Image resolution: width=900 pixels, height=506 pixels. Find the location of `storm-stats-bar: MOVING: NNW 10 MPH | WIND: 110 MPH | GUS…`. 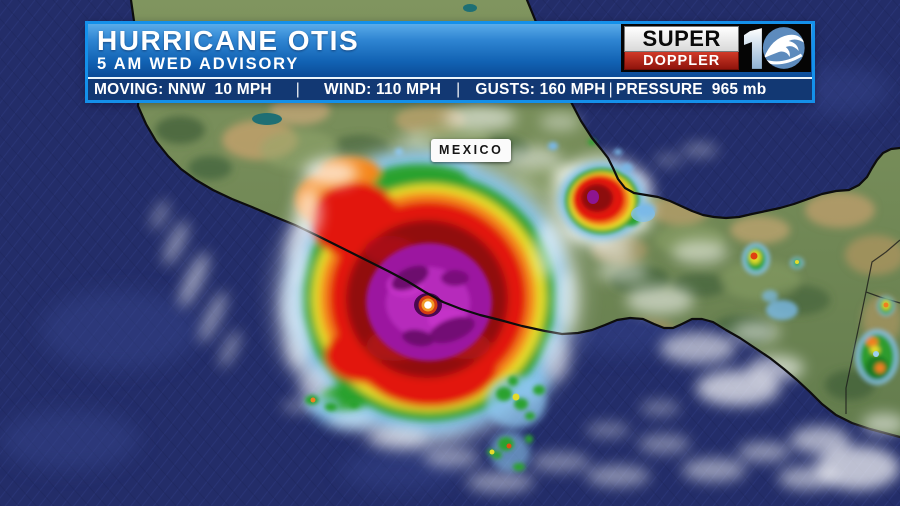

storm-stats-bar: MOVING: NNW 10 MPH | WIND: 110 MPH | GUS… is located at coordinates (450, 89).